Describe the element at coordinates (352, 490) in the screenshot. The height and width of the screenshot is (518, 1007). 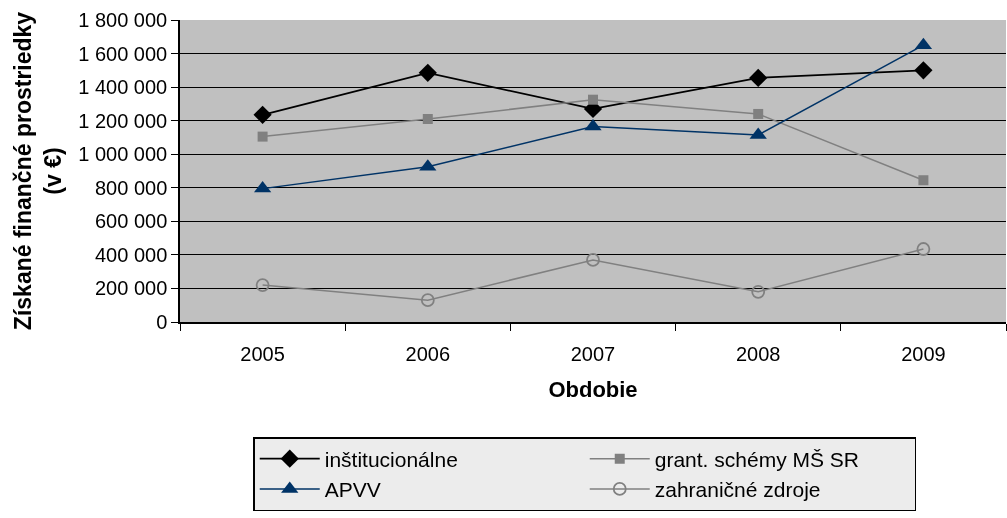
I see `legend-label: APVV` at that location.